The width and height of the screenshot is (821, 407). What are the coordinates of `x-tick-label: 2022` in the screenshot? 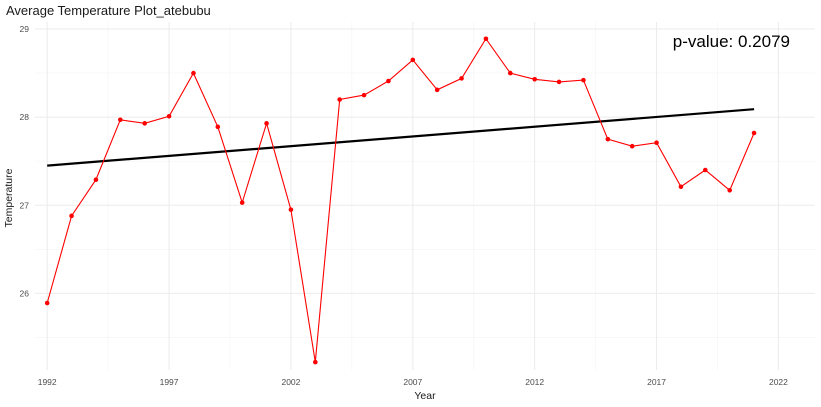 It's located at (778, 382).